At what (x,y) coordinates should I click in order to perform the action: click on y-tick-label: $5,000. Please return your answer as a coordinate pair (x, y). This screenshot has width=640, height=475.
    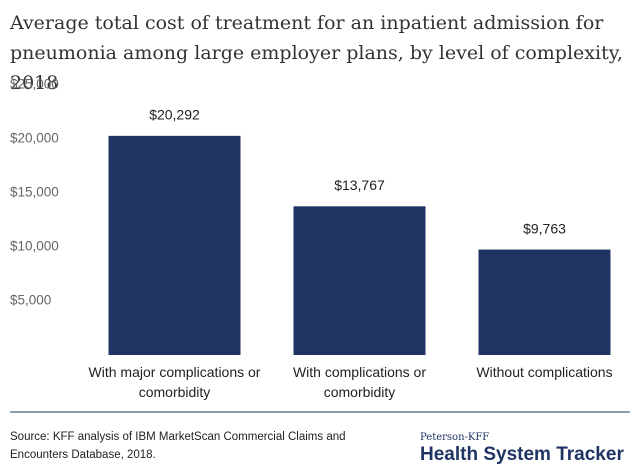
    Looking at the image, I should click on (30, 300).